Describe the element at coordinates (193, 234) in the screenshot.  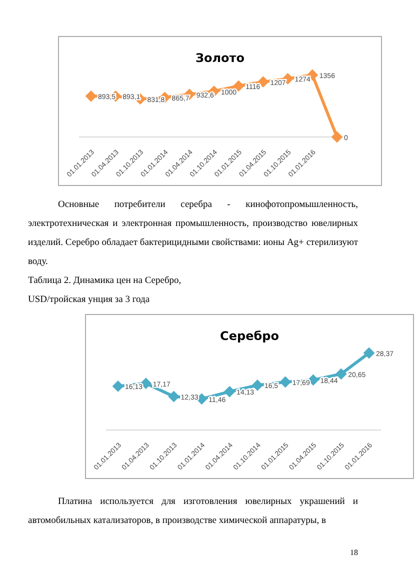
I see `text: Основные потребители серебра - кинофотопромышленность, электротехническая и электронная промышленность, производство ювелирных изделий. Серебро обладает бактерицидными свойствами: ионы Ag+ стерилизуют воду.` at that location.